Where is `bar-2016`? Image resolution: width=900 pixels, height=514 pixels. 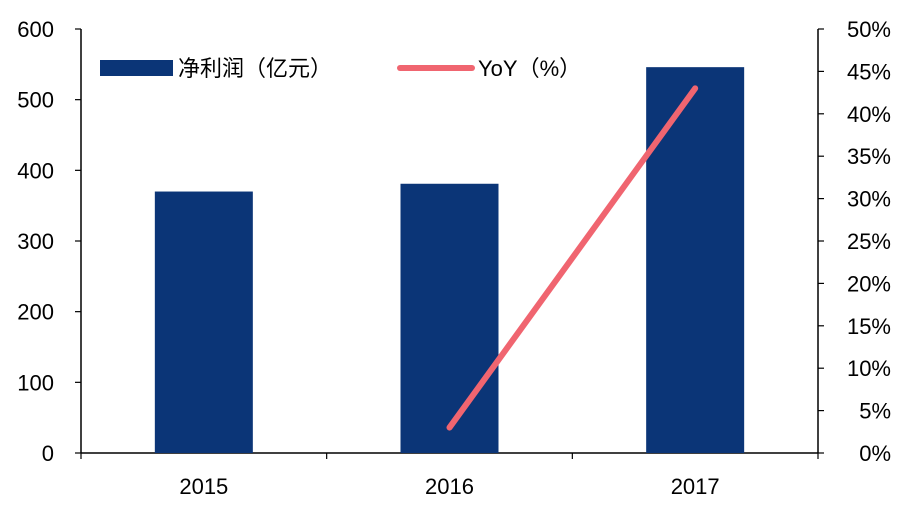 bar-2016 is located at coordinates (450, 318).